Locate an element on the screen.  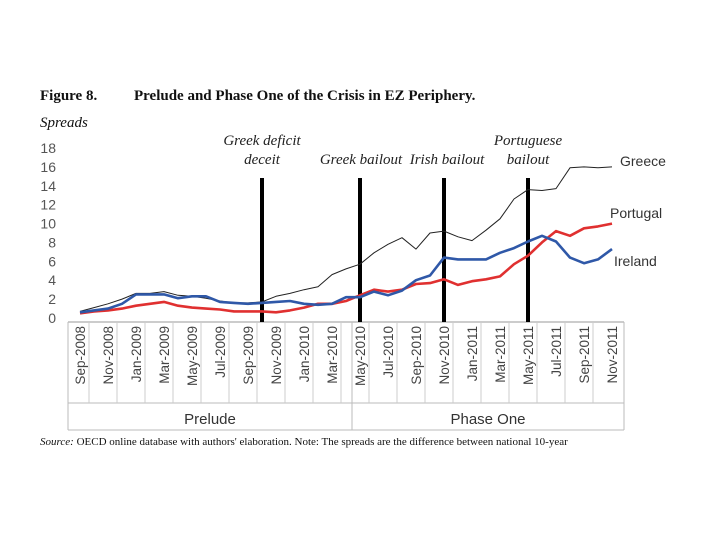
x-tick-label: Sep-2010 is located at coordinates (416, 355).